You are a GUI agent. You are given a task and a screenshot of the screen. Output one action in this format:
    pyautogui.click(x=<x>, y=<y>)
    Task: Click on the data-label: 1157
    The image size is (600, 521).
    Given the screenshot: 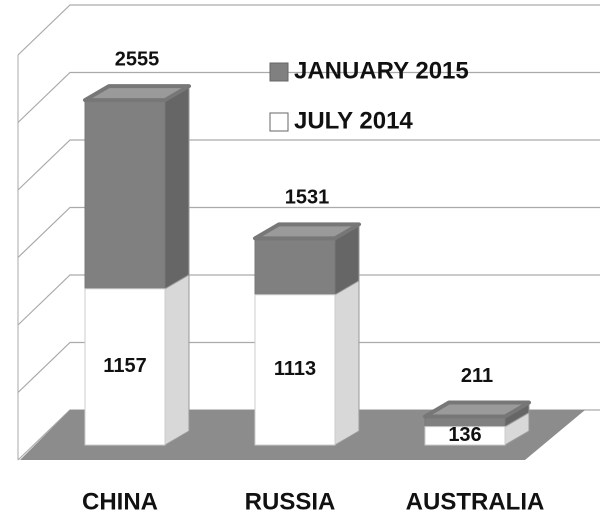 What is the action you would take?
    pyautogui.click(x=124, y=366)
    